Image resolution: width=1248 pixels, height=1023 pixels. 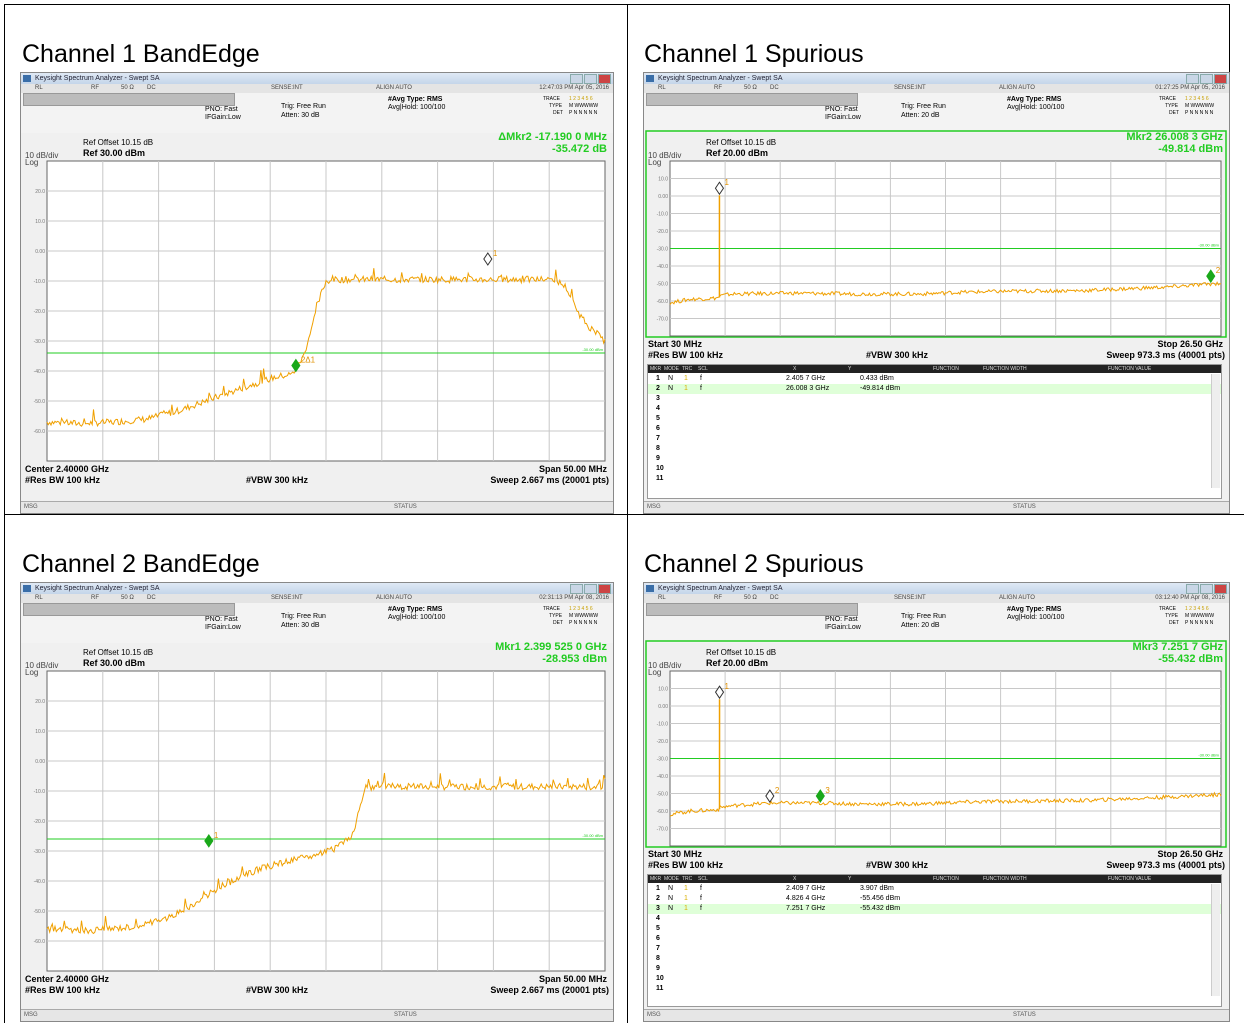 What do you see at coordinates (934, 899) in the screenshot?
I see `table-row: 2 N 1 f 4.826 4 GHz -55.456 dBm` at bounding box center [934, 899].